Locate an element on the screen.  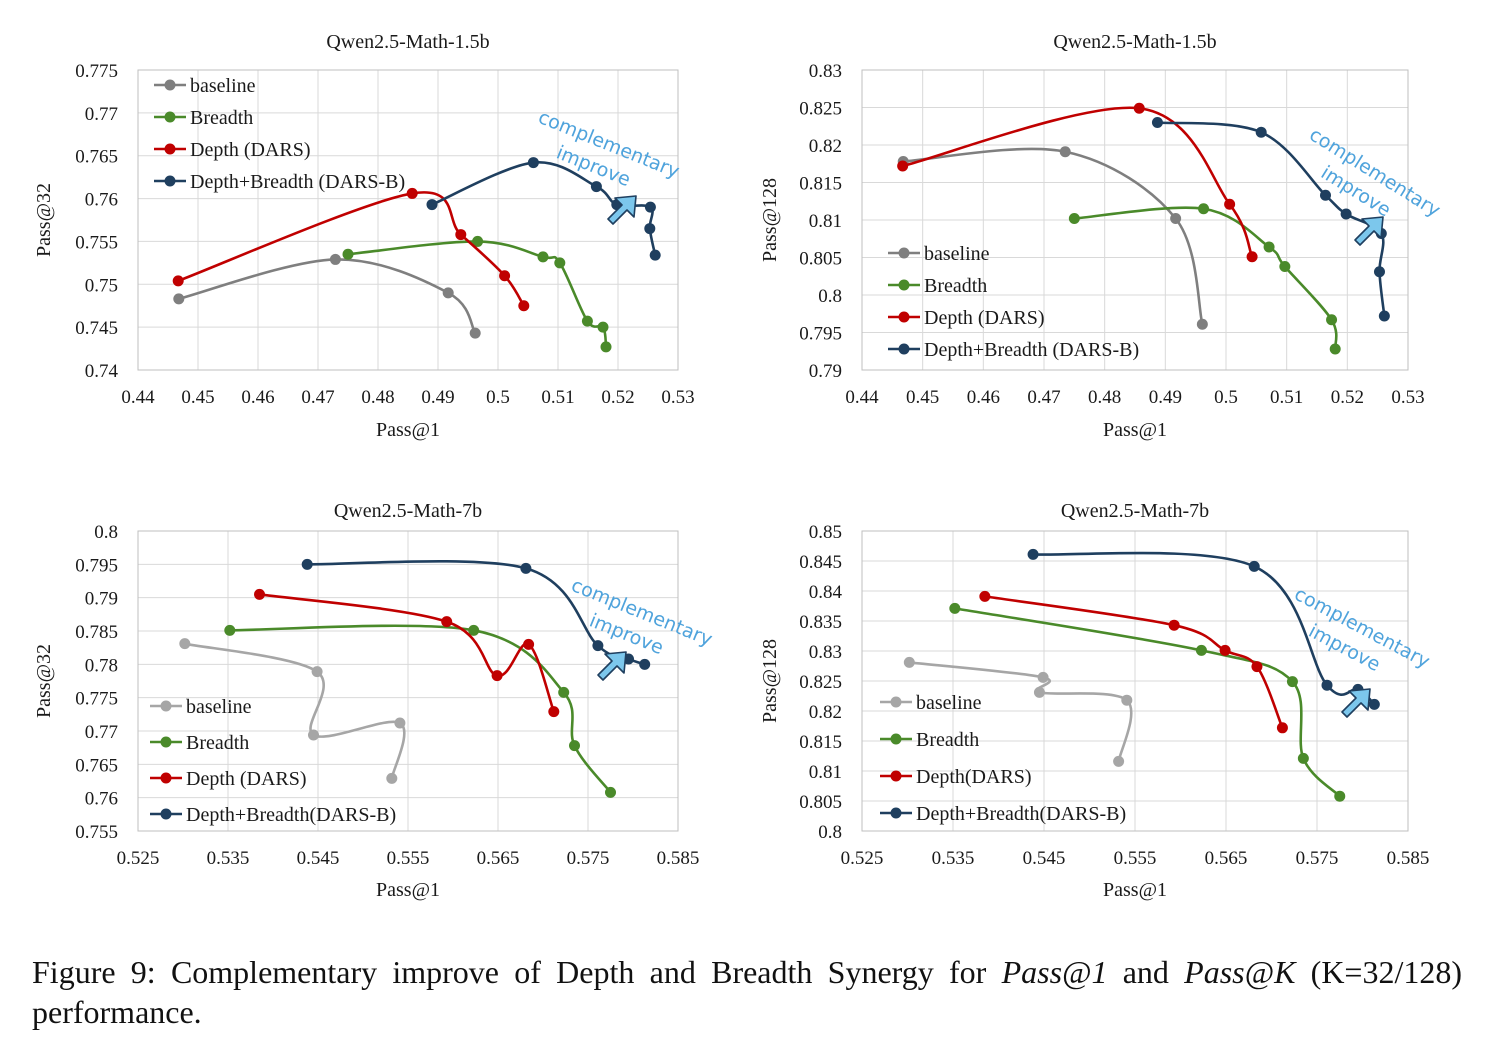
legend-label: Breadth is located at coordinates (217, 743).